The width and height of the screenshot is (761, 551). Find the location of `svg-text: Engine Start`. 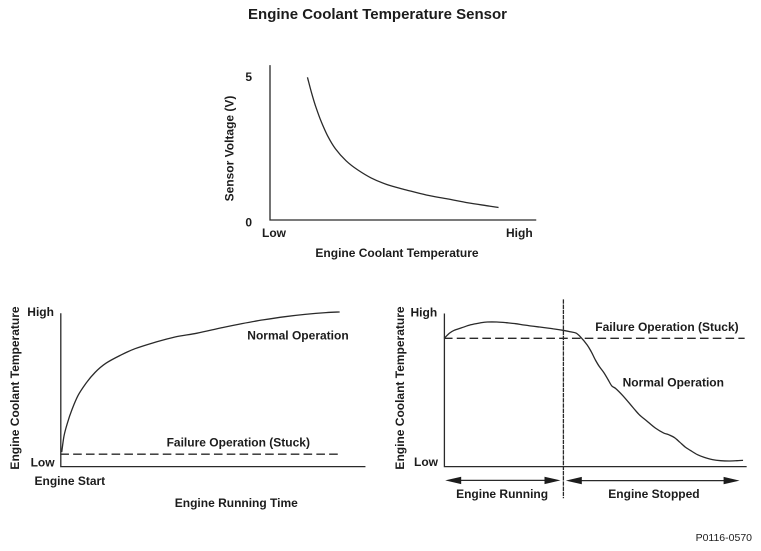

svg-text: Engine Start is located at coordinates (70, 481).